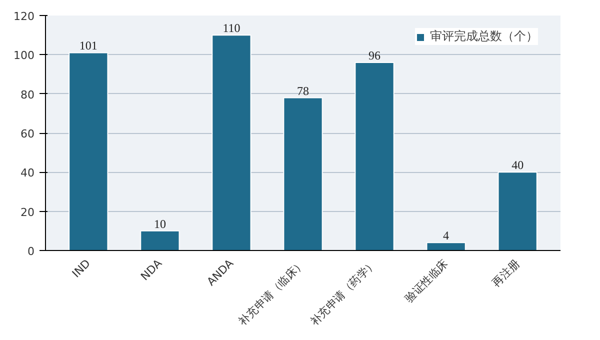  I want to click on y-tick-label: 20, so click(27, 212).